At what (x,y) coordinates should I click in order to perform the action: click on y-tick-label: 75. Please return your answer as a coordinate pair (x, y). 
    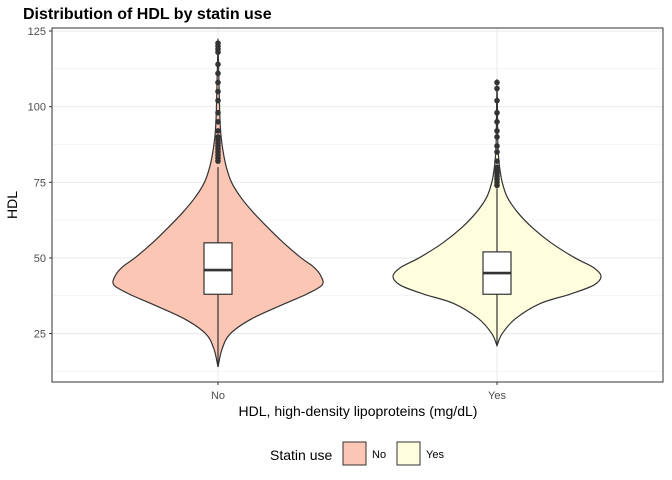
    Looking at the image, I should click on (40, 183).